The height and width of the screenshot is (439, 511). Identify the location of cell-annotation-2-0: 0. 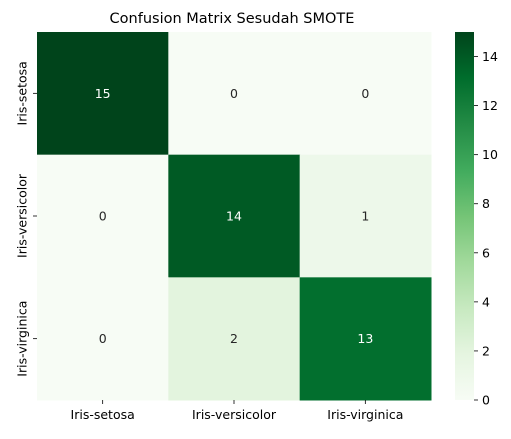
(103, 338).